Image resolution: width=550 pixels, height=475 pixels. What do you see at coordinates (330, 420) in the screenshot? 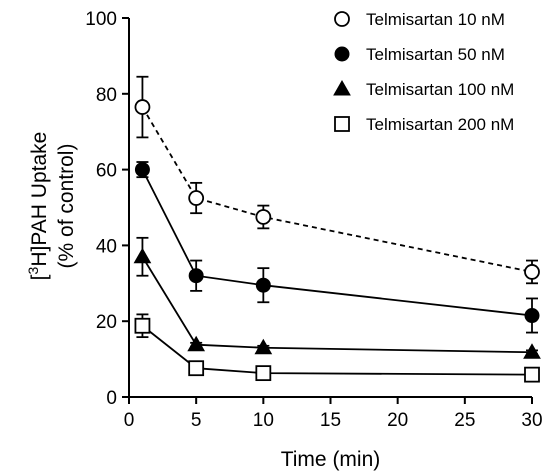
I see `x-tick-label: 15` at bounding box center [330, 420].